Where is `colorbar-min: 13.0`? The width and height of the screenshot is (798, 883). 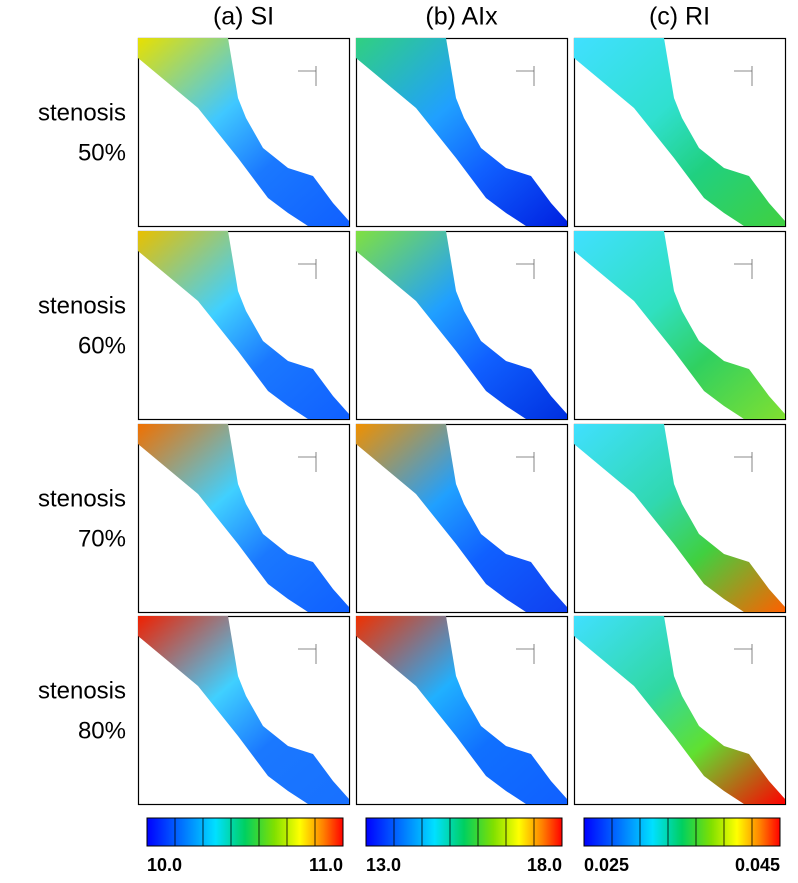 colorbar-min: 13.0 is located at coordinates (383, 865).